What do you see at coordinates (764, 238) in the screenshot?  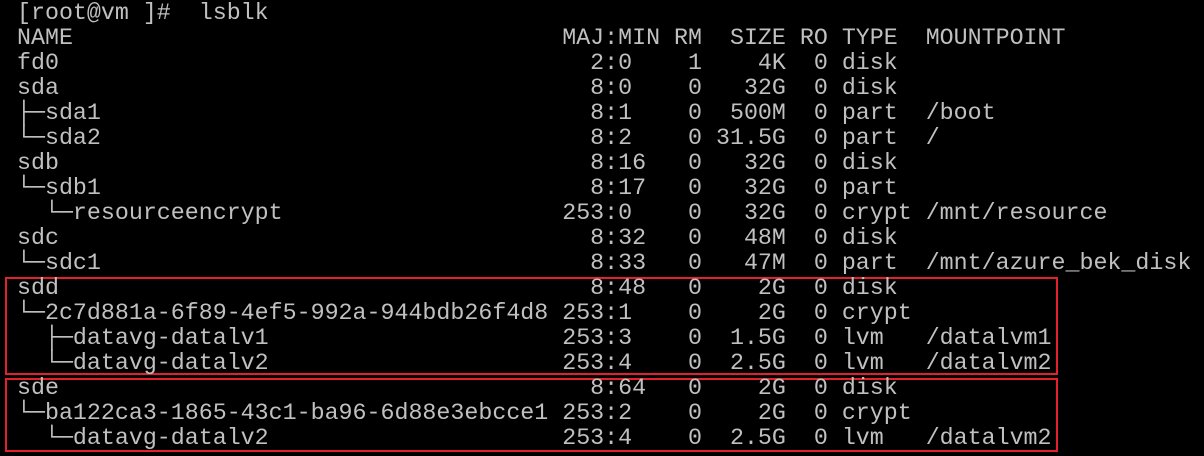 I see `device-size: 48M` at bounding box center [764, 238].